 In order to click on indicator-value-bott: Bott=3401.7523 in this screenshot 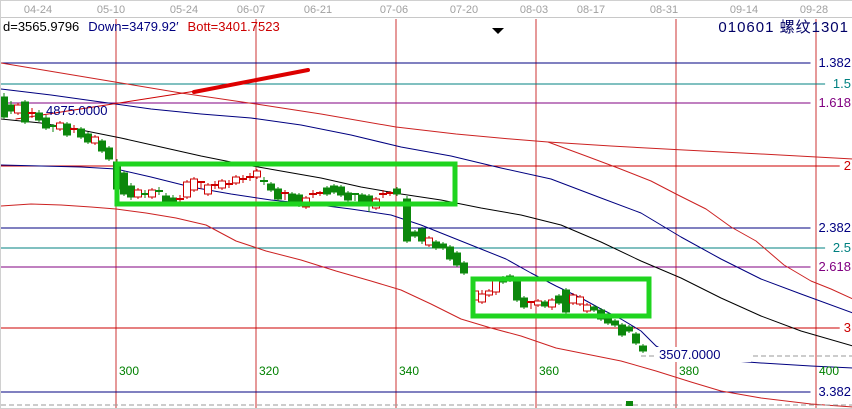, I will do `click(233, 26)`.